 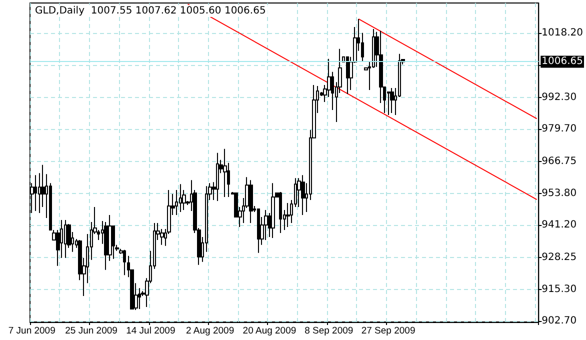 What do you see at coordinates (151, 331) in the screenshot?
I see `x-tick-label: 14 Jul 2009` at bounding box center [151, 331].